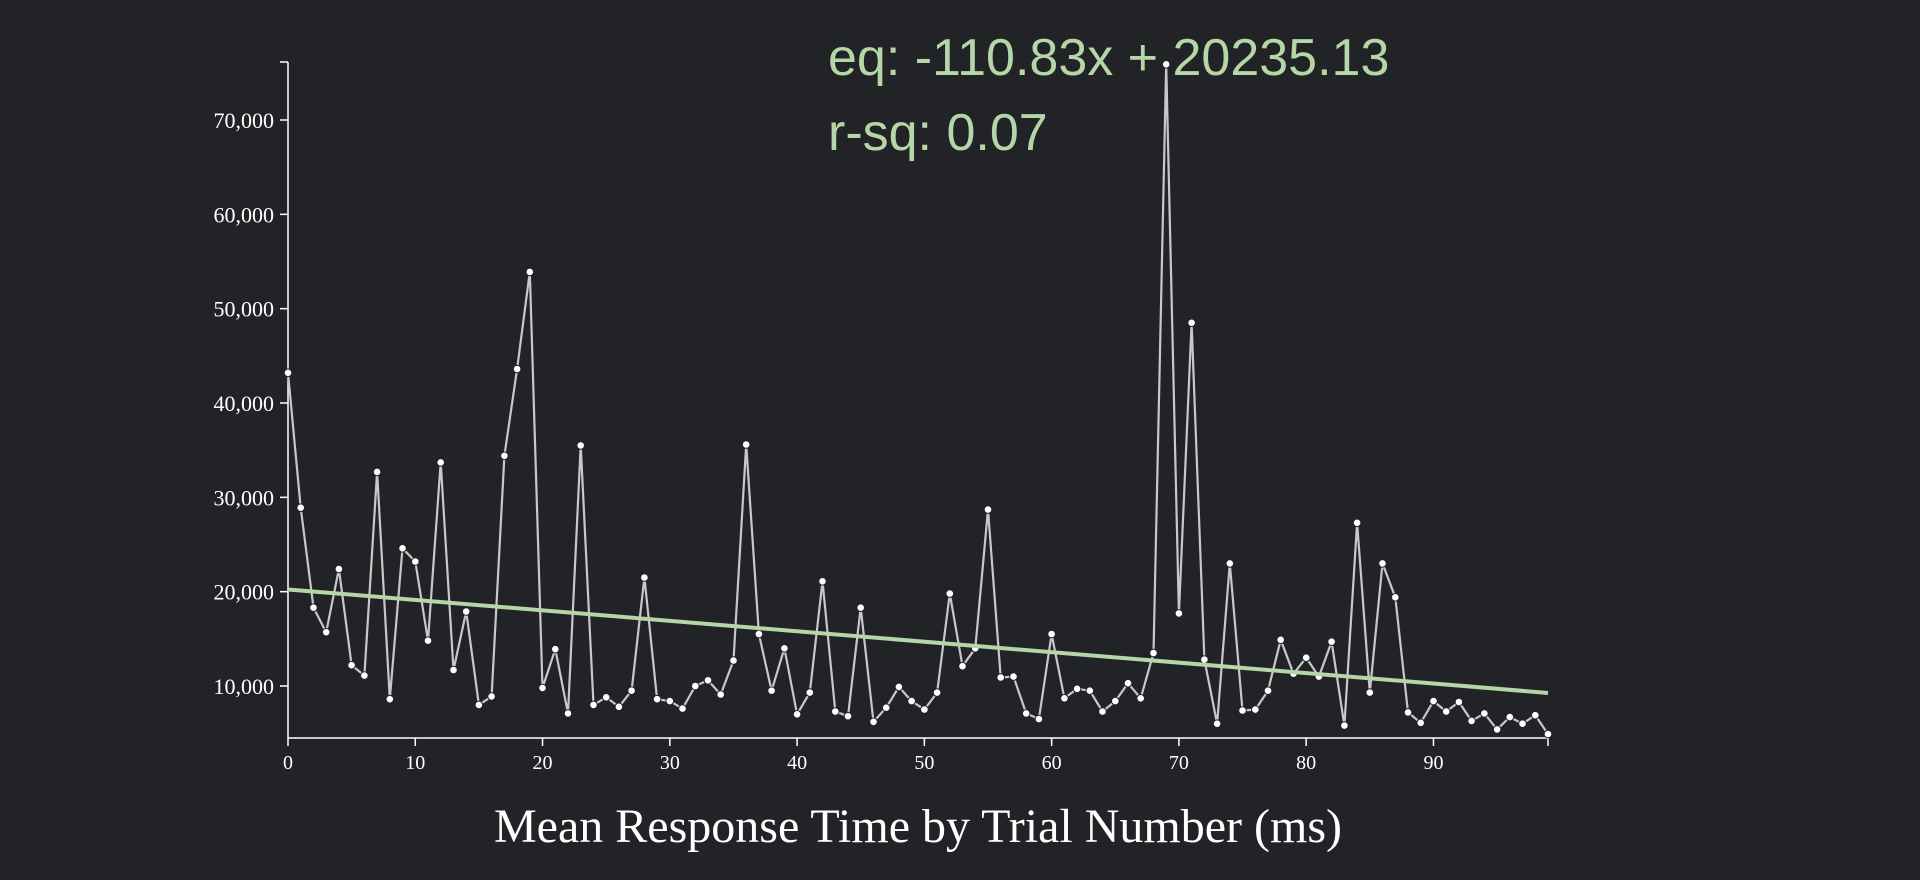  I want to click on x-tick-label: 0, so click(288, 763).